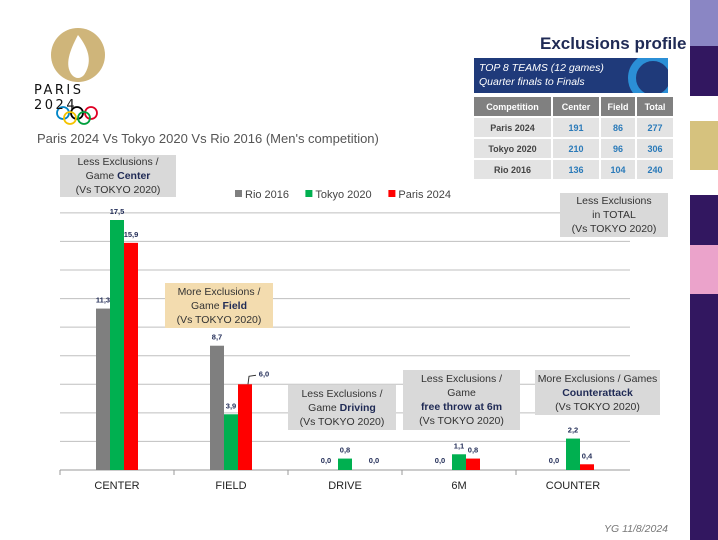  Describe the element at coordinates (117, 211) in the screenshot. I see `data-label: 17,5` at that location.